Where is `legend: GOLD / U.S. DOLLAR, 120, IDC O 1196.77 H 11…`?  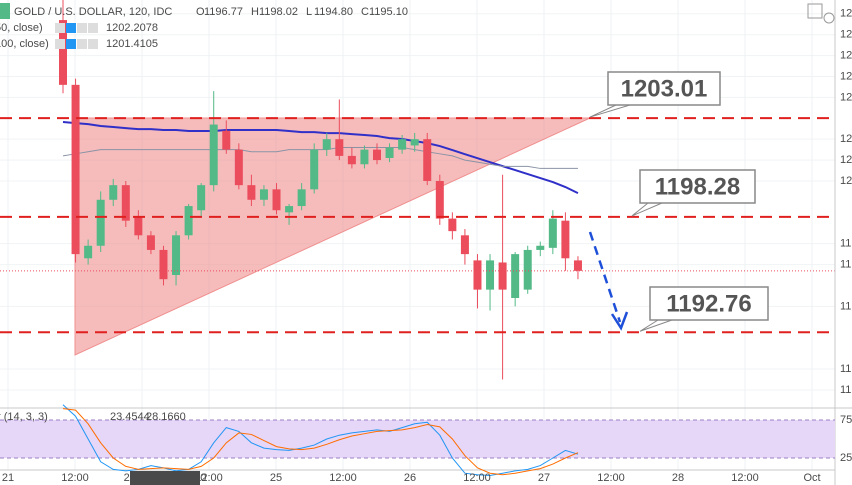
legend: GOLD / U.S. DOLLAR, 120, IDC O 1196.77 H 11… is located at coordinates (204, 26).